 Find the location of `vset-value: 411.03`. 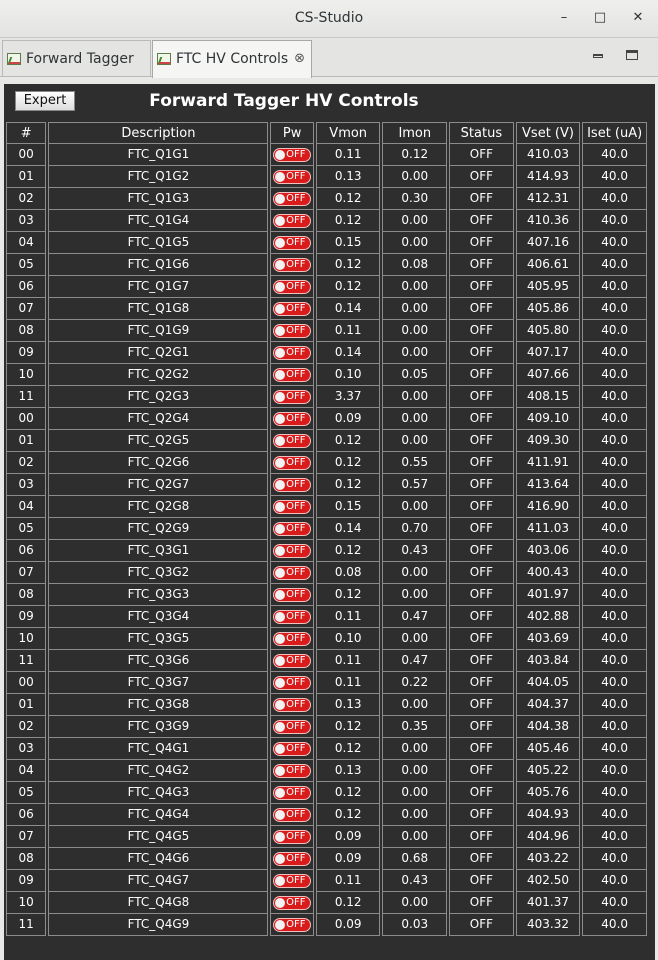

vset-value: 411.03 is located at coordinates (548, 529).